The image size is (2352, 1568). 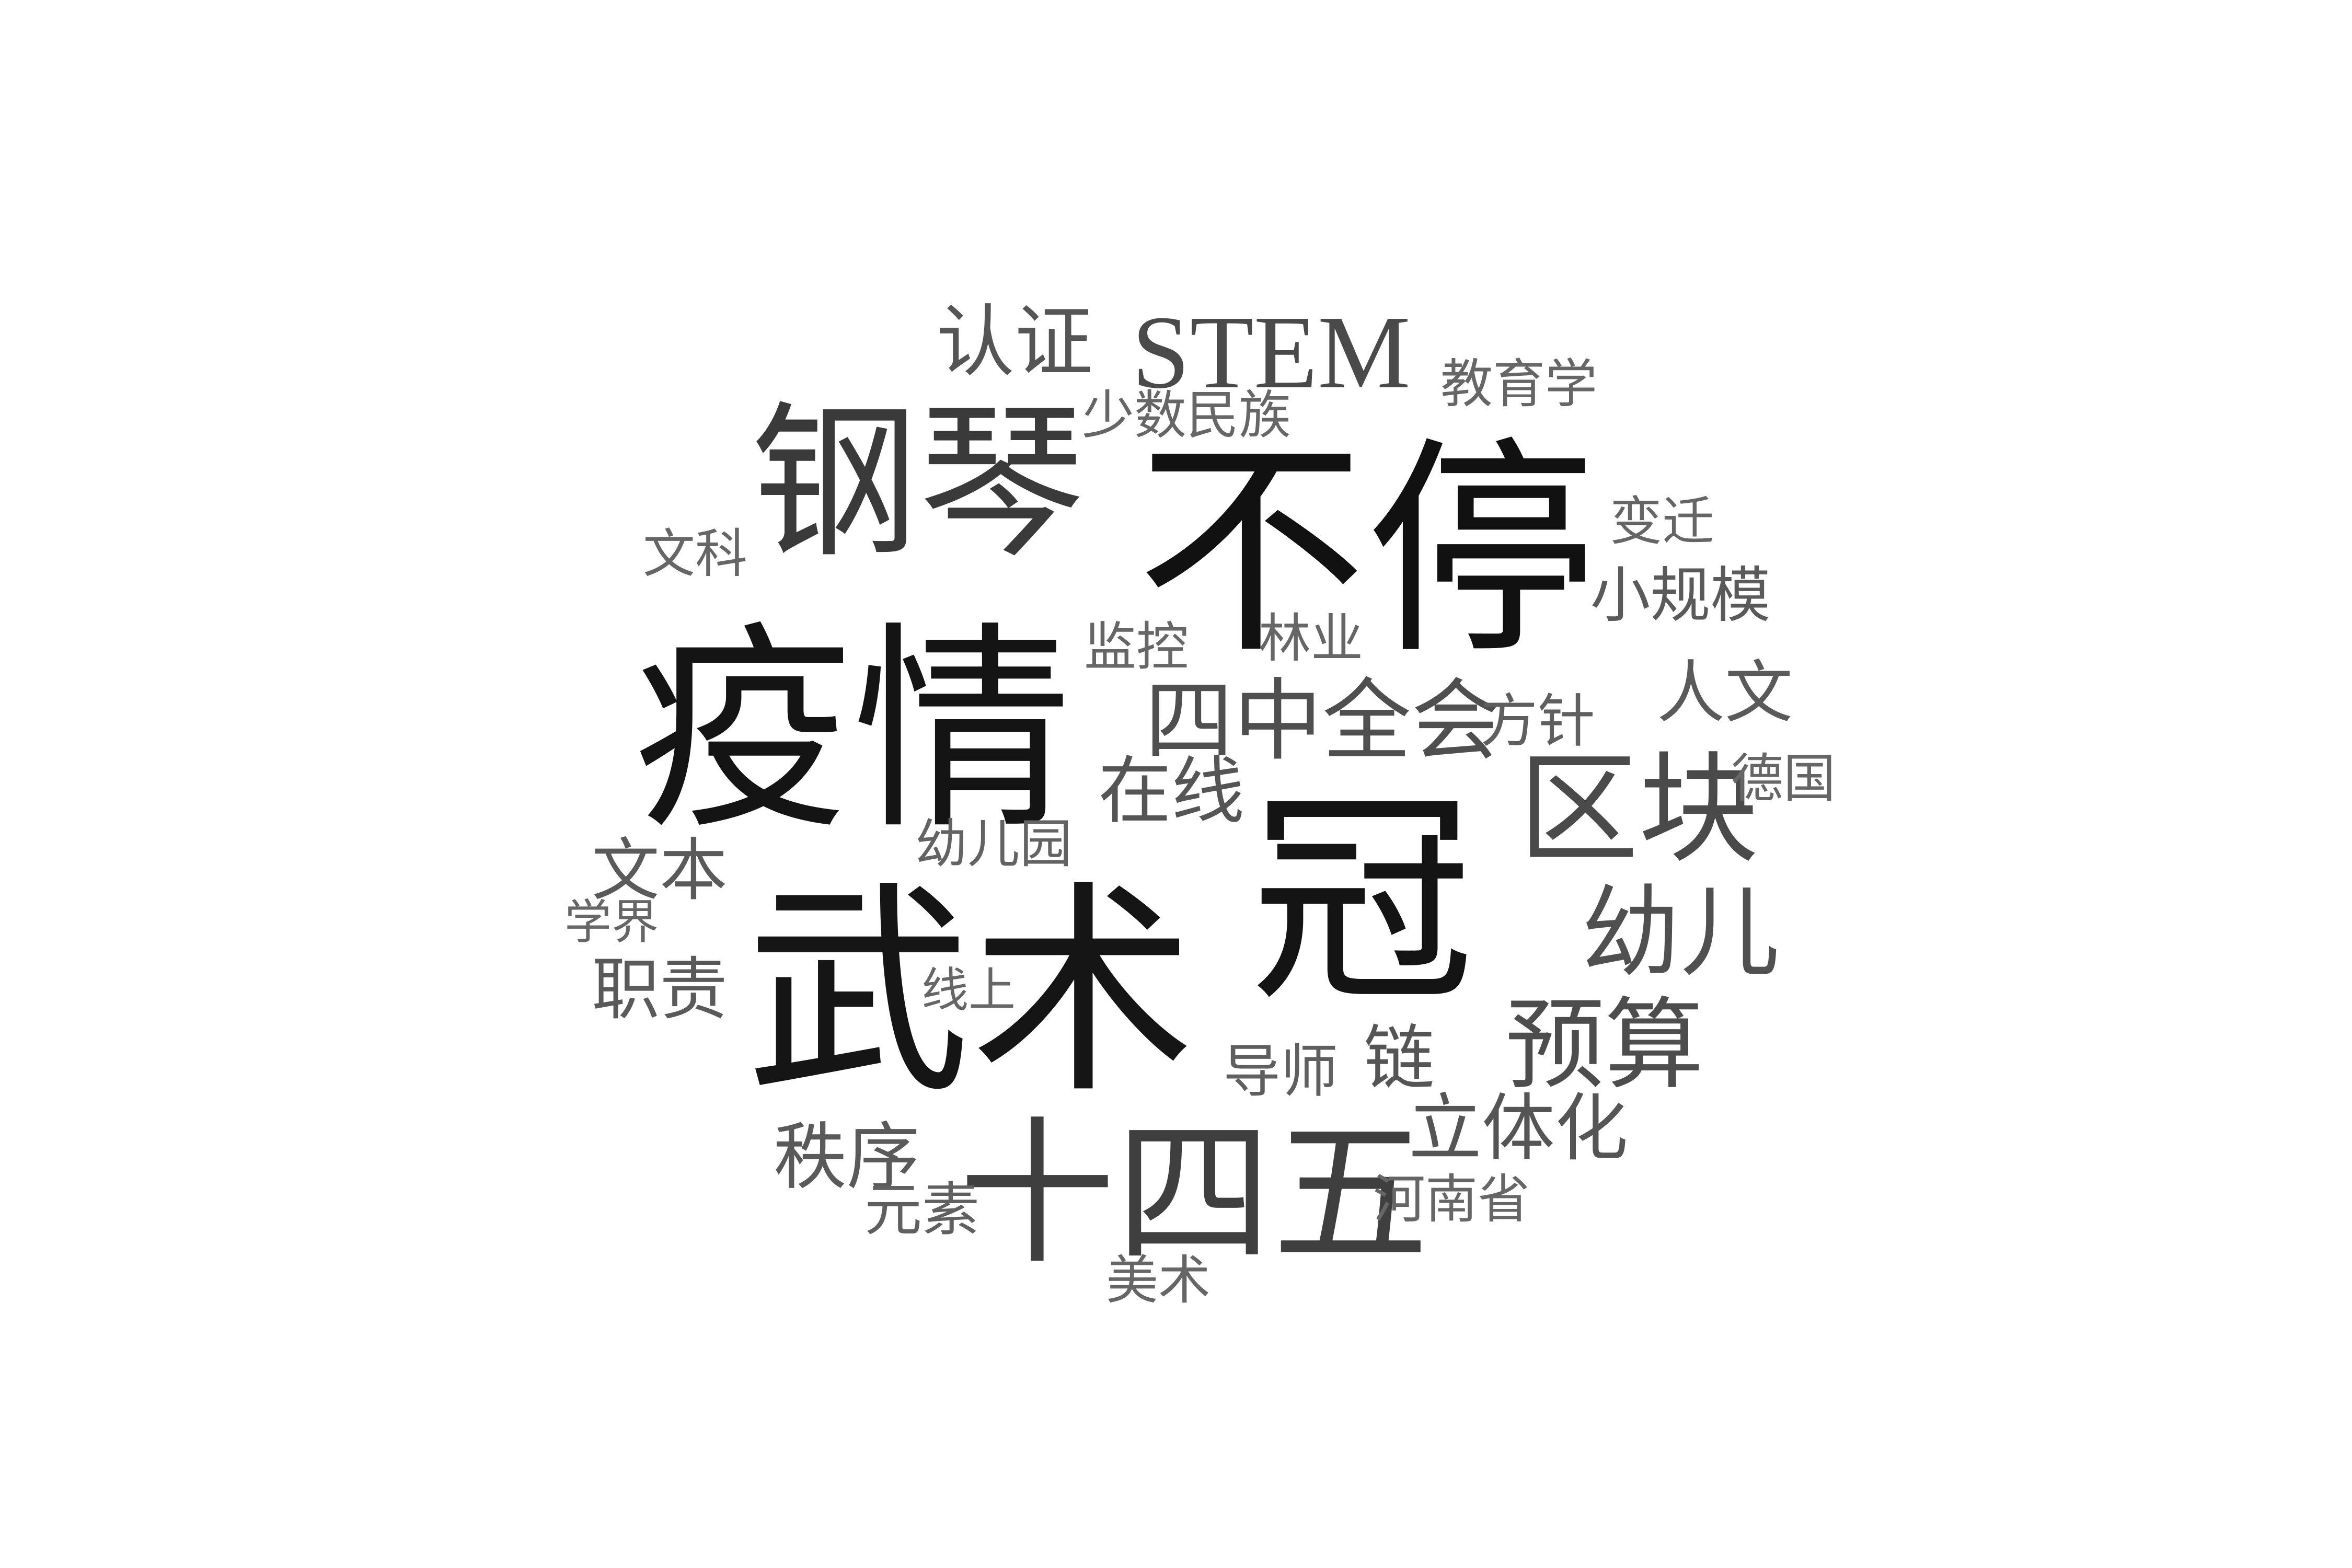 What do you see at coordinates (968, 990) in the screenshot?
I see `word-xian-shang: 线上` at bounding box center [968, 990].